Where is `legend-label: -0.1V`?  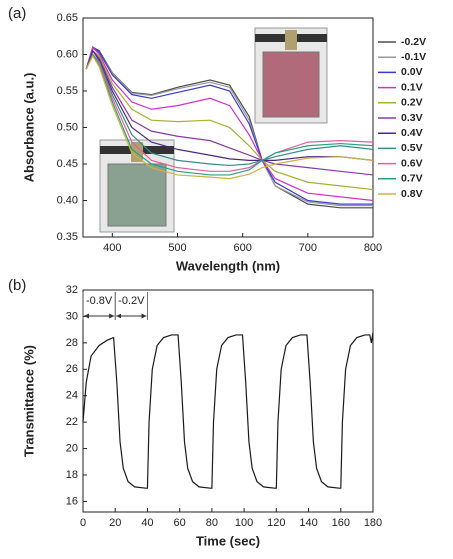 legend-label: -0.1V is located at coordinates (413, 57).